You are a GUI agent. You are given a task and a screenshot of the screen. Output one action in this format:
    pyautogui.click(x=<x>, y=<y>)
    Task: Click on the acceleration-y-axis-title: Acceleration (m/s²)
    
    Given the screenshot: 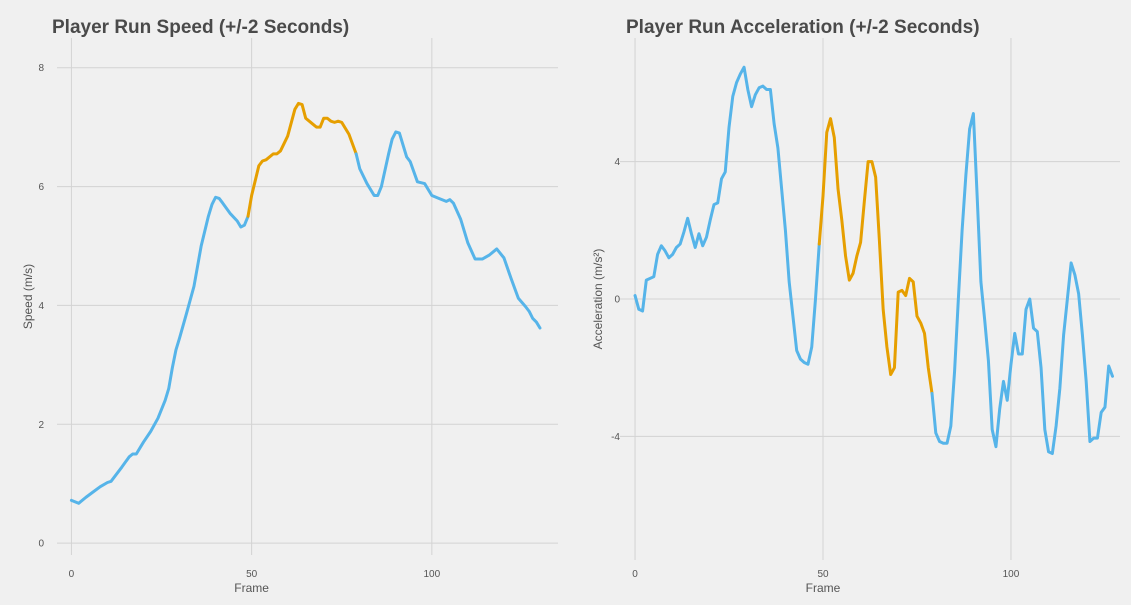 What is the action you would take?
    pyautogui.click(x=598, y=299)
    